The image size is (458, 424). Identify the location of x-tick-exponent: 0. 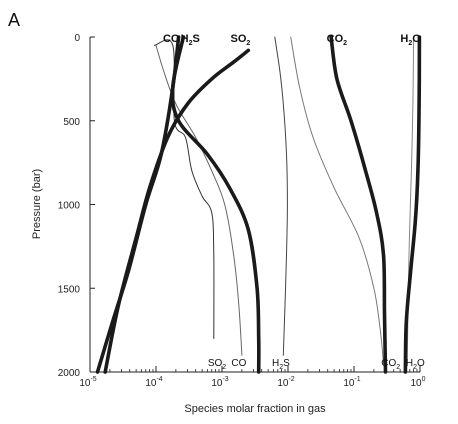
(424, 379).